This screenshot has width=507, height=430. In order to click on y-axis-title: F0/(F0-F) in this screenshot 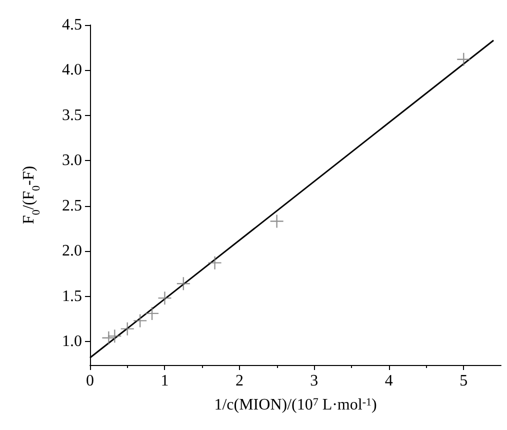, I will do `click(31, 195)`.